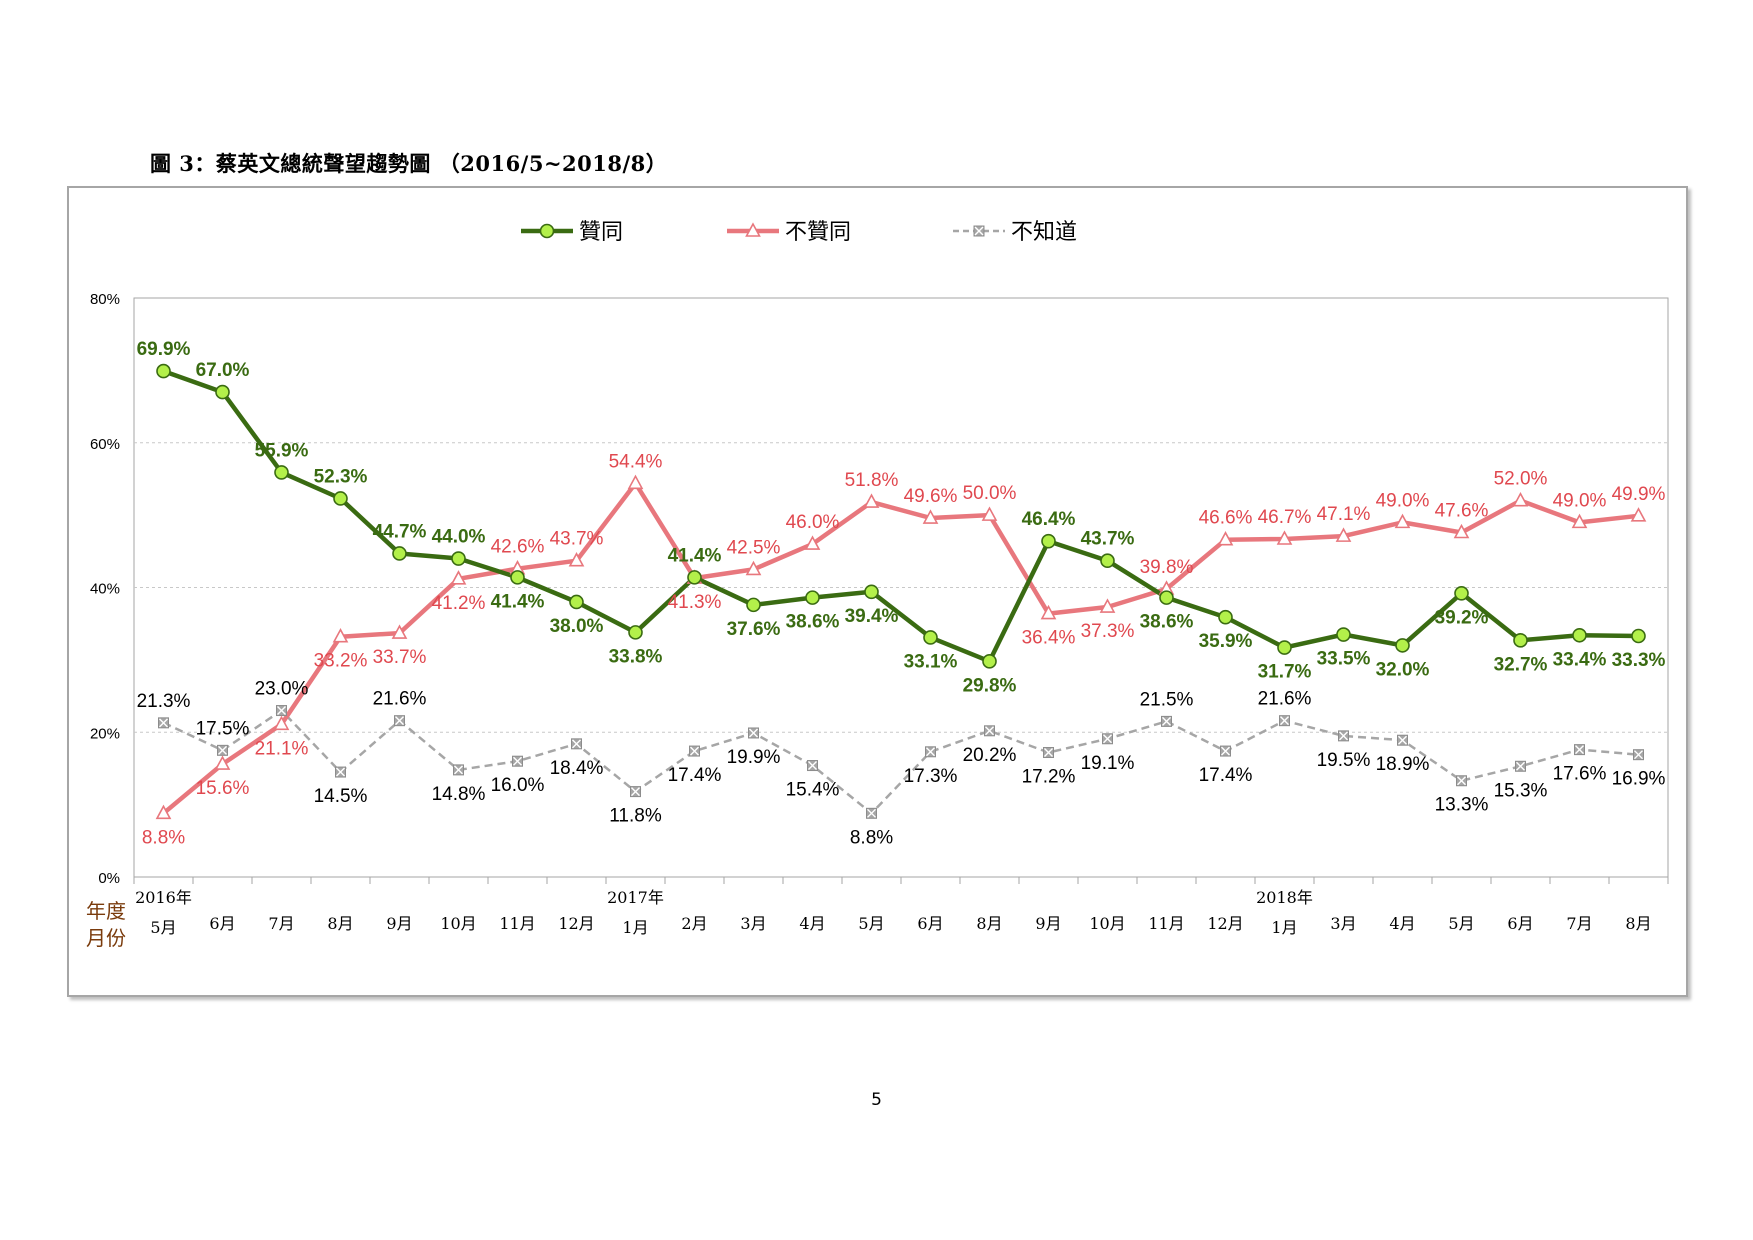  Describe the element at coordinates (1107, 923) in the screenshot. I see `x-tick-label: 10月` at that location.